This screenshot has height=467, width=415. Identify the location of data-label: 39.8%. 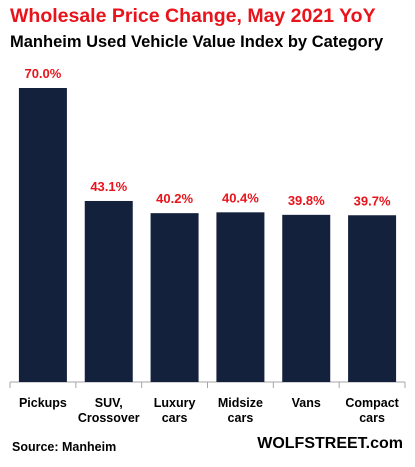
(306, 200).